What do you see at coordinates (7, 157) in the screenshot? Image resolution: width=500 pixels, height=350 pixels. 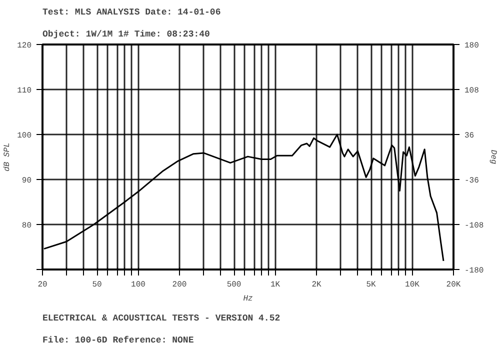 I see `y-axis-title: dB SPL` at bounding box center [7, 157].